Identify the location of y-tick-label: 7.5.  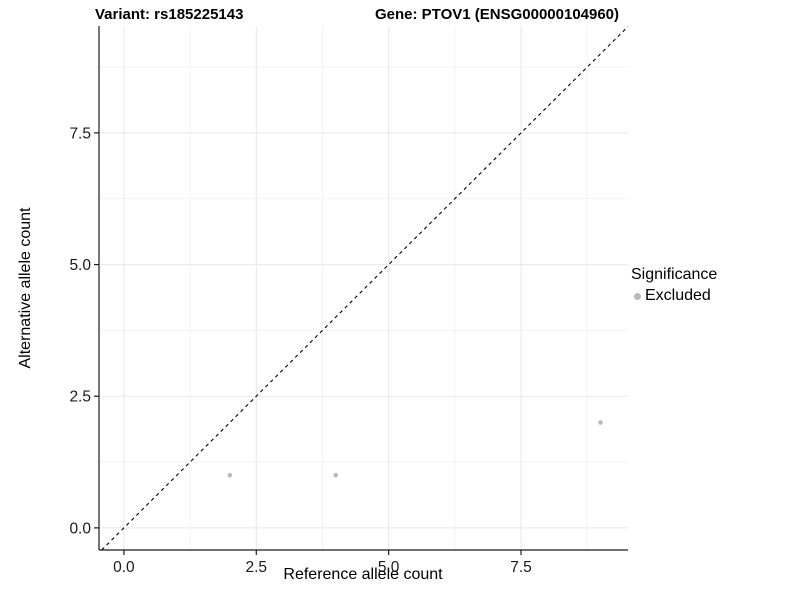
(80, 133).